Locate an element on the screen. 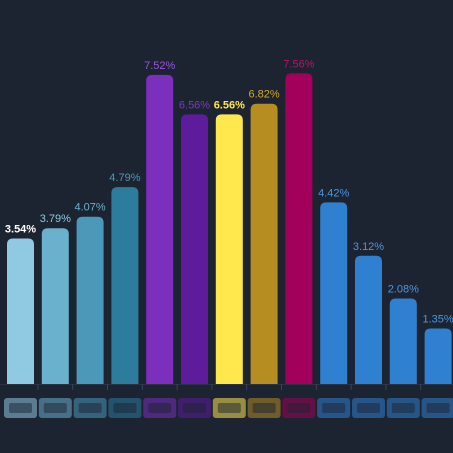 The image size is (453, 453). value-label: 7.56% is located at coordinates (298, 64).